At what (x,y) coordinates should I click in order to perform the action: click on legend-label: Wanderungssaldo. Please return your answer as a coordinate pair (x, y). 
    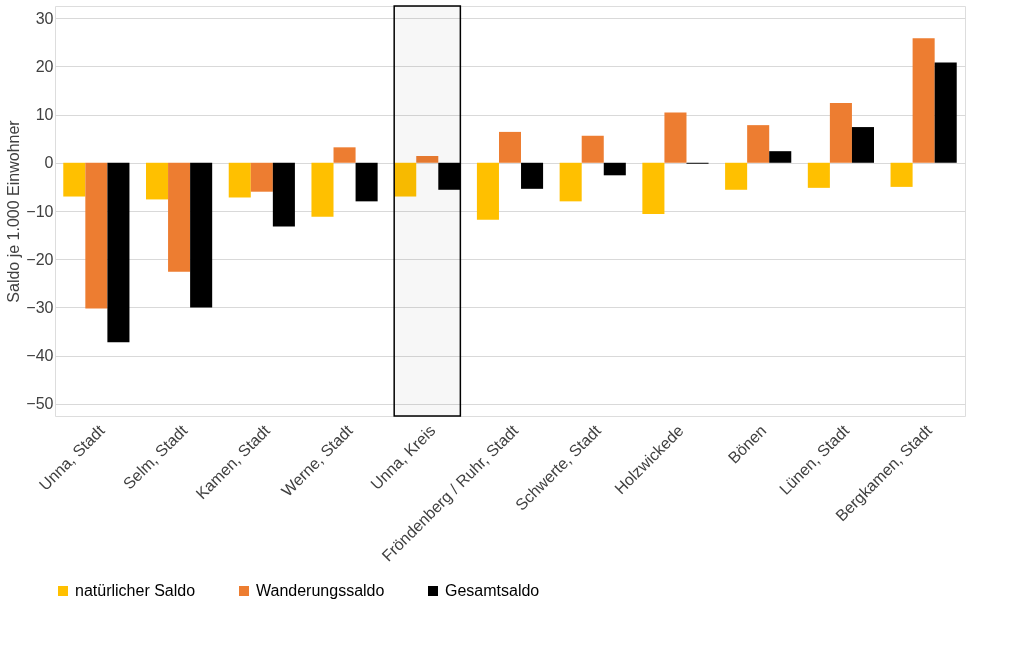
    Looking at the image, I should click on (320, 590).